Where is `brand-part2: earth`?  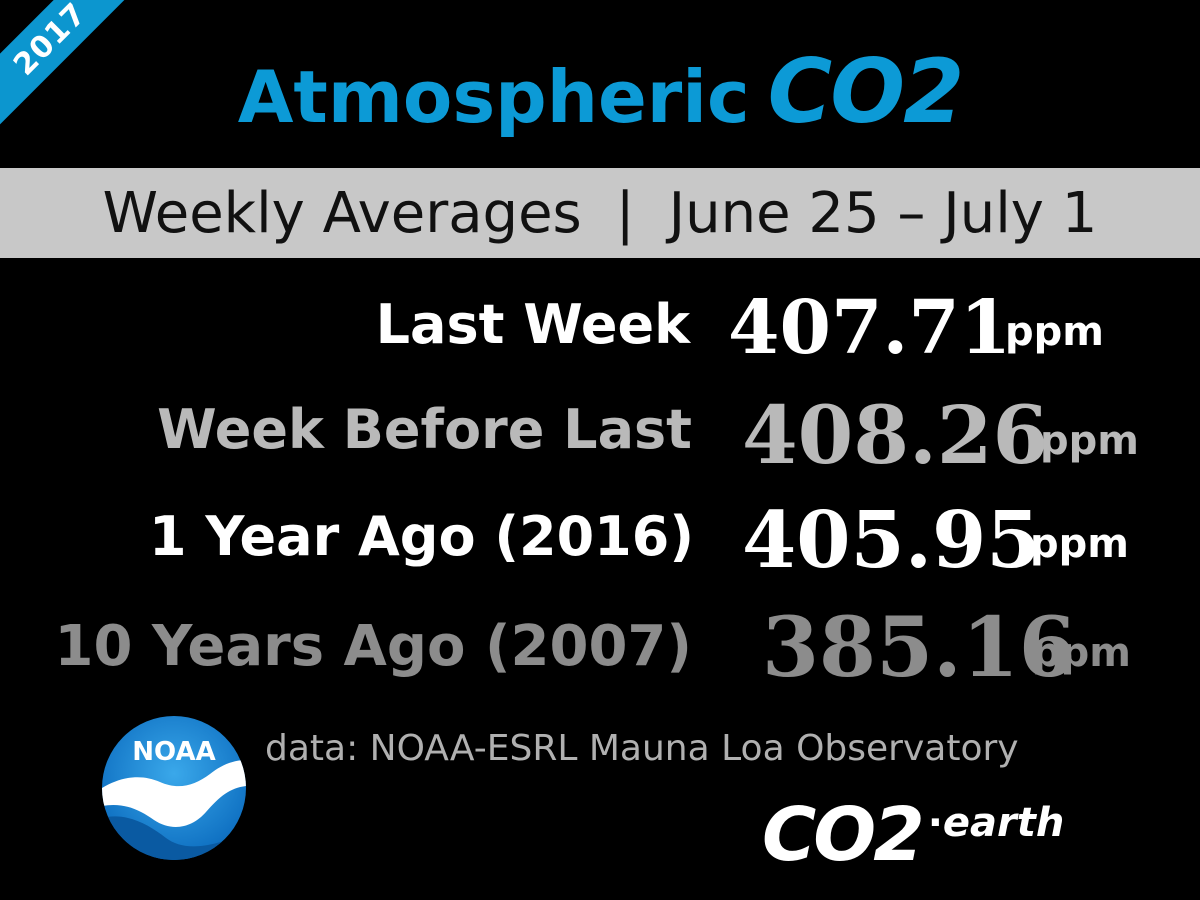
brand-part2: earth is located at coordinates (1003, 823).